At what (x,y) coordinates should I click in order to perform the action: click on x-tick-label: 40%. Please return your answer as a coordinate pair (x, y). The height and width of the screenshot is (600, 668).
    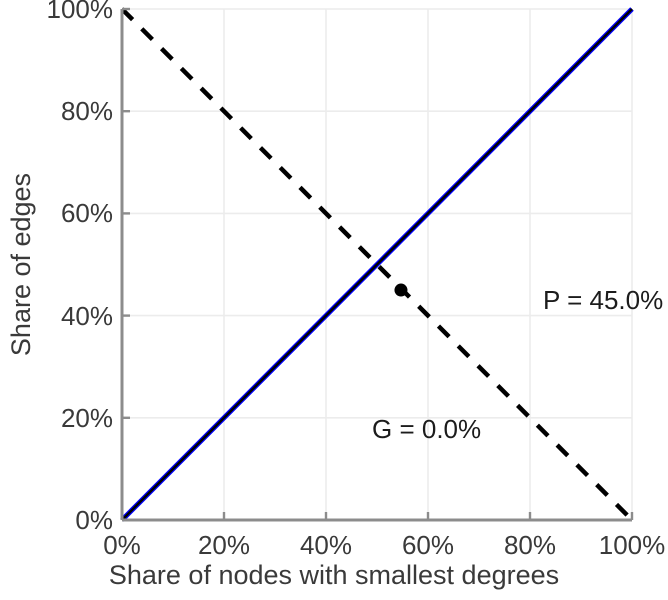
    Looking at the image, I should click on (326, 545).